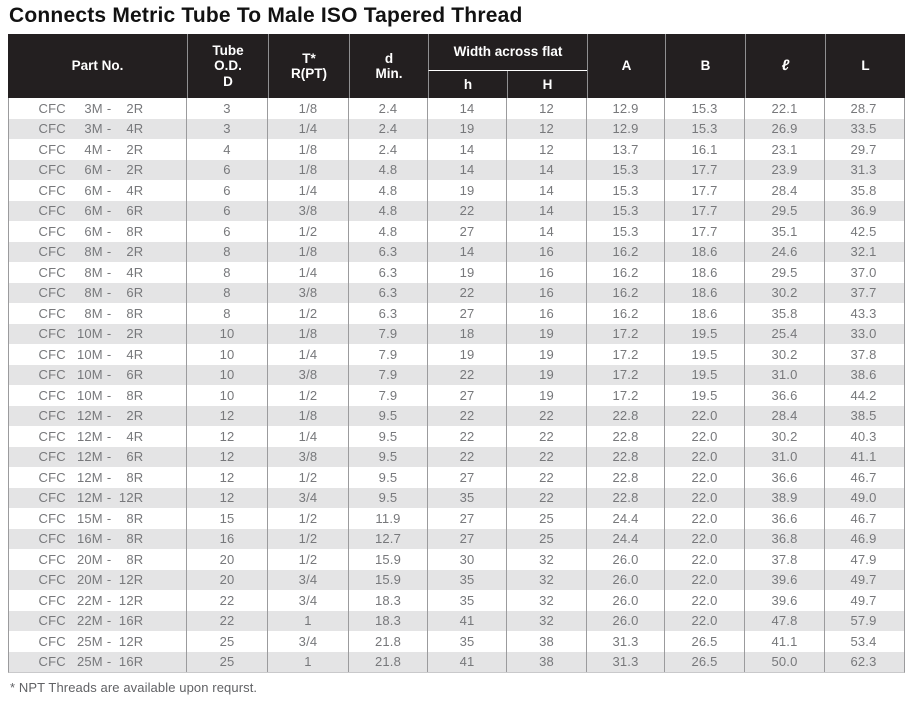 This screenshot has width=913, height=711. What do you see at coordinates (704, 292) in the screenshot?
I see `cell-b: 18.6` at bounding box center [704, 292].